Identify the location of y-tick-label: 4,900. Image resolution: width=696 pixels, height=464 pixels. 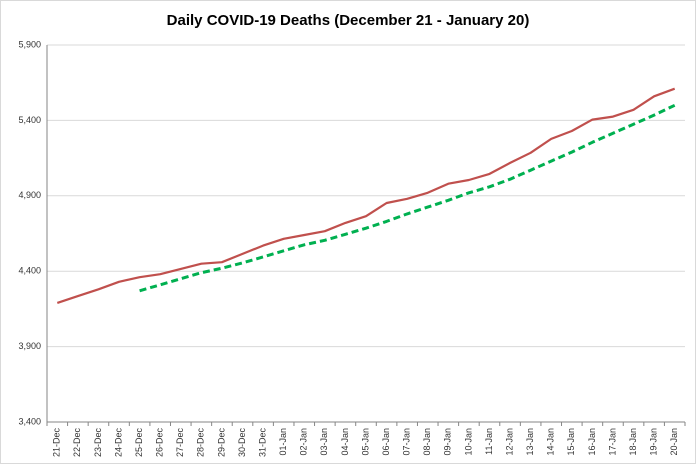
(29, 195).